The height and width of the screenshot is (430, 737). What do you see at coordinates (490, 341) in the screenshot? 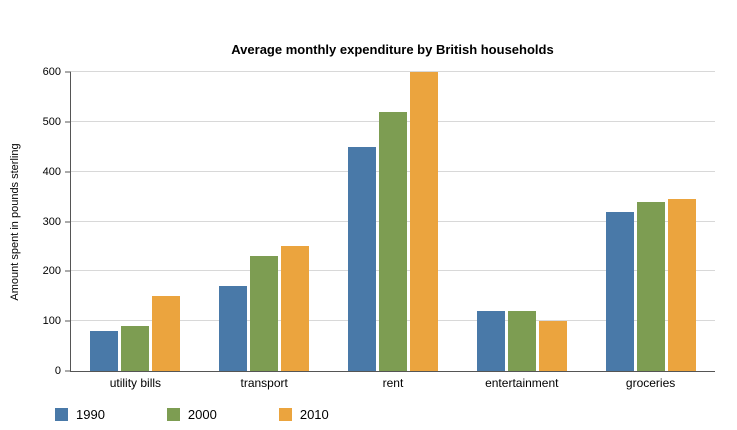
I see `bar-1990-entertainment` at bounding box center [490, 341].